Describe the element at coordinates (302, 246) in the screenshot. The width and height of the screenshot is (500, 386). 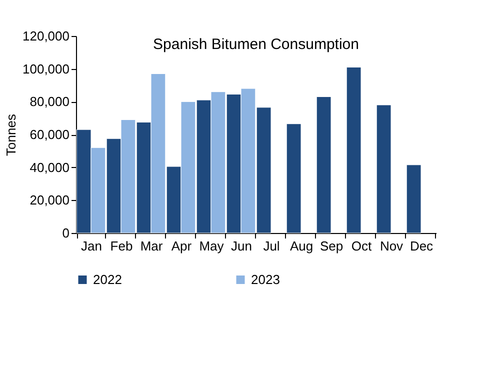
I see `x-tick-label: Aug` at that location.